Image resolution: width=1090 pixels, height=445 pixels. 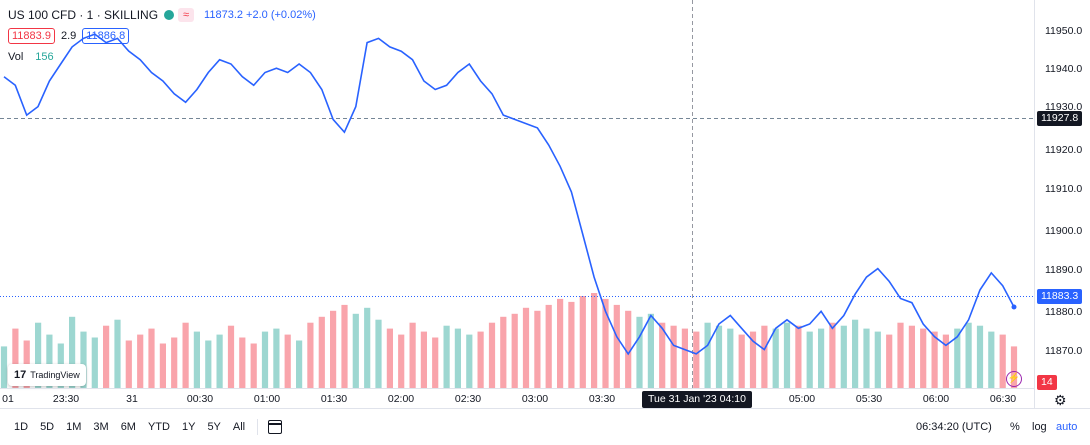 I want to click on settings-gear-icon: ⚙, so click(x=1060, y=400).